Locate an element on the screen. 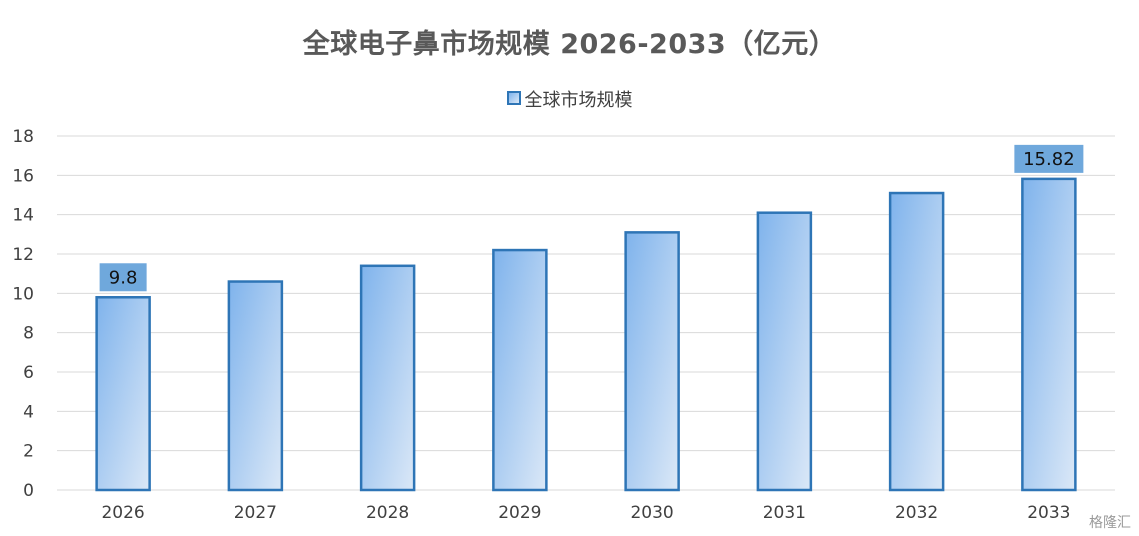 This screenshot has height=536, width=1139. x-tick-label: 2029 is located at coordinates (519, 513).